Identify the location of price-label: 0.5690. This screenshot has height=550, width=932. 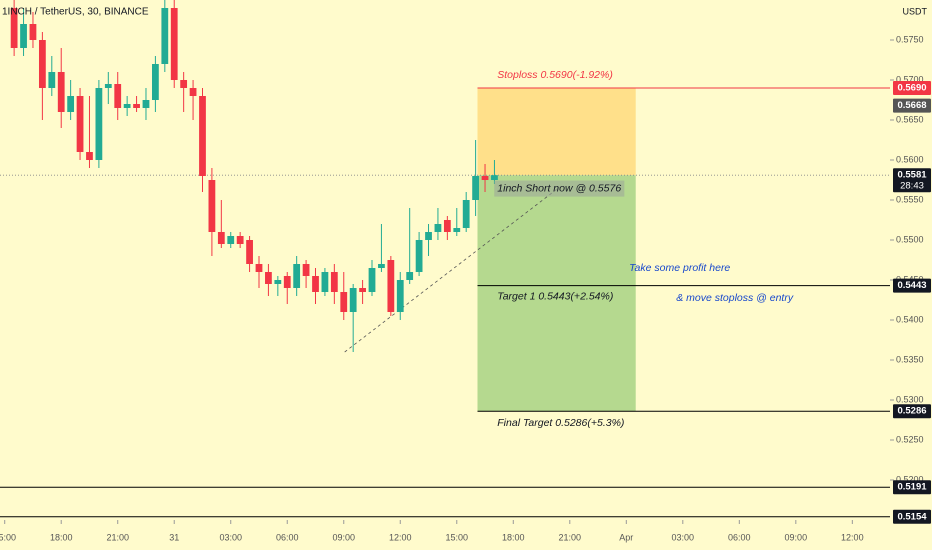
(911, 88).